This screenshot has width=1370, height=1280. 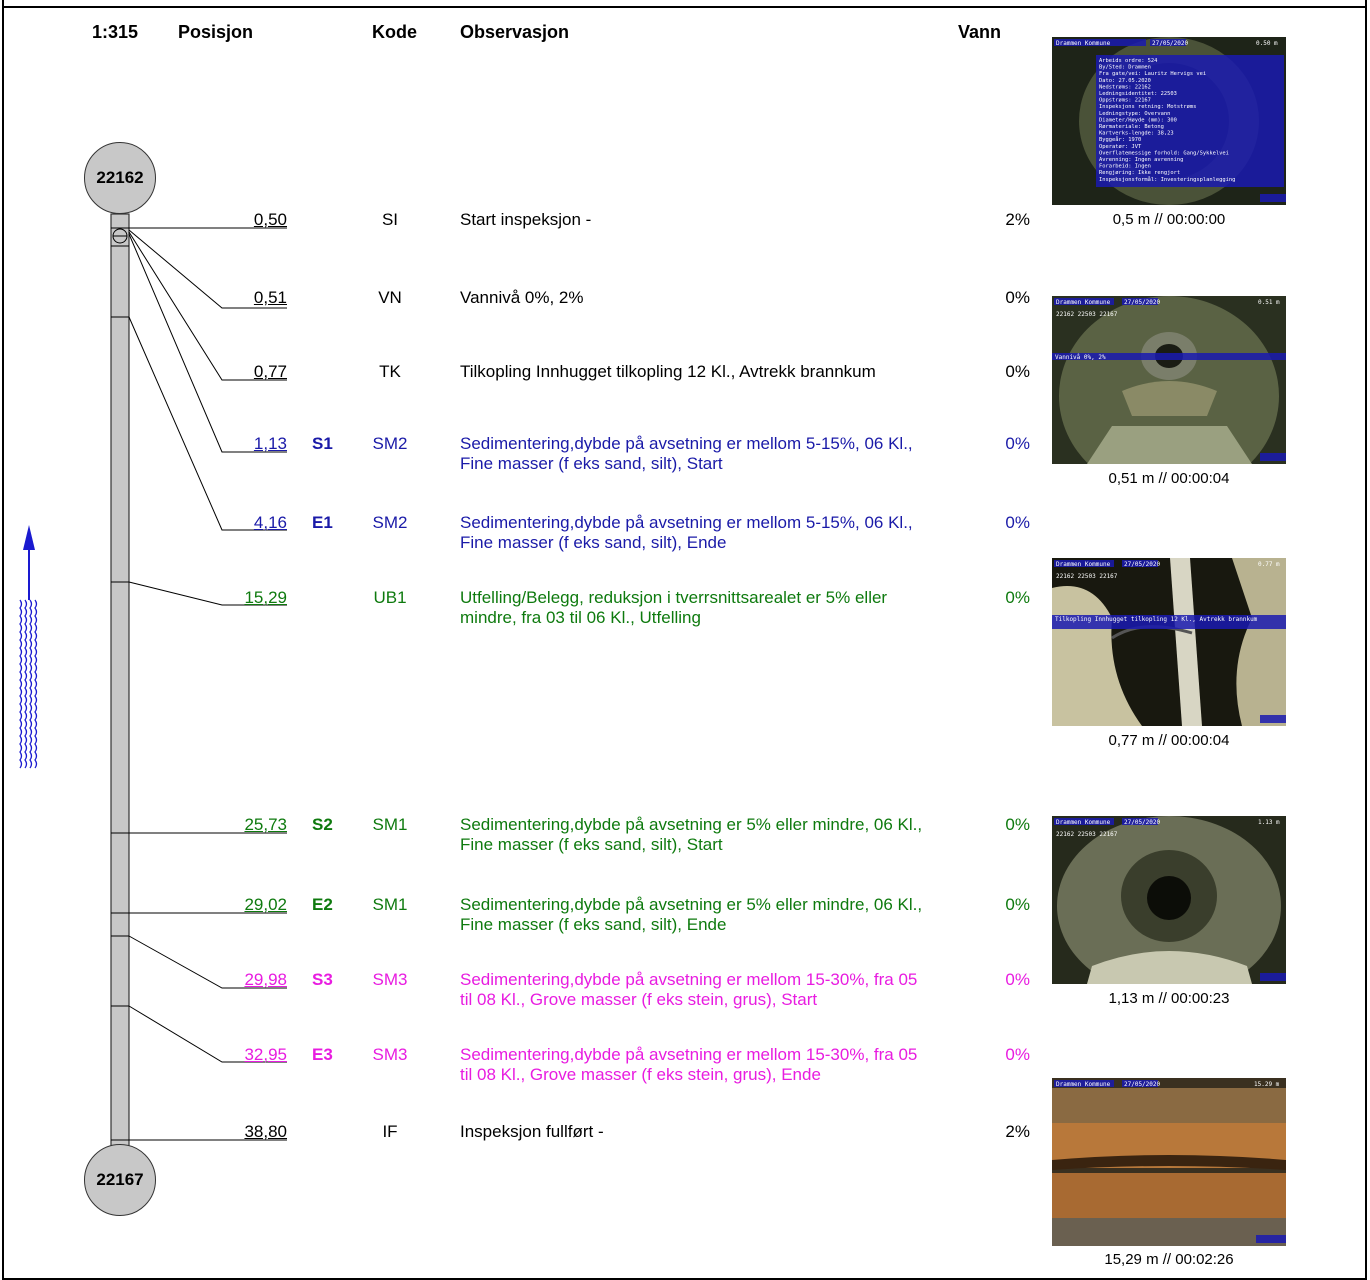 I want to click on flow-direction-arrow-icon, so click(x=28, y=647).